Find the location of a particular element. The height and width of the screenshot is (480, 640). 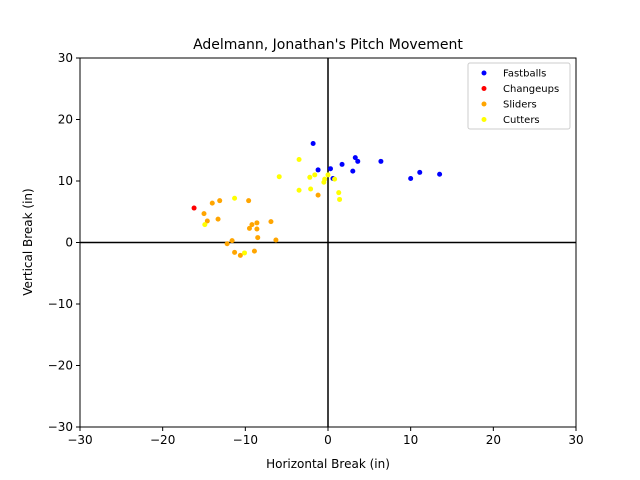

series-sliders is located at coordinates (261, 225).